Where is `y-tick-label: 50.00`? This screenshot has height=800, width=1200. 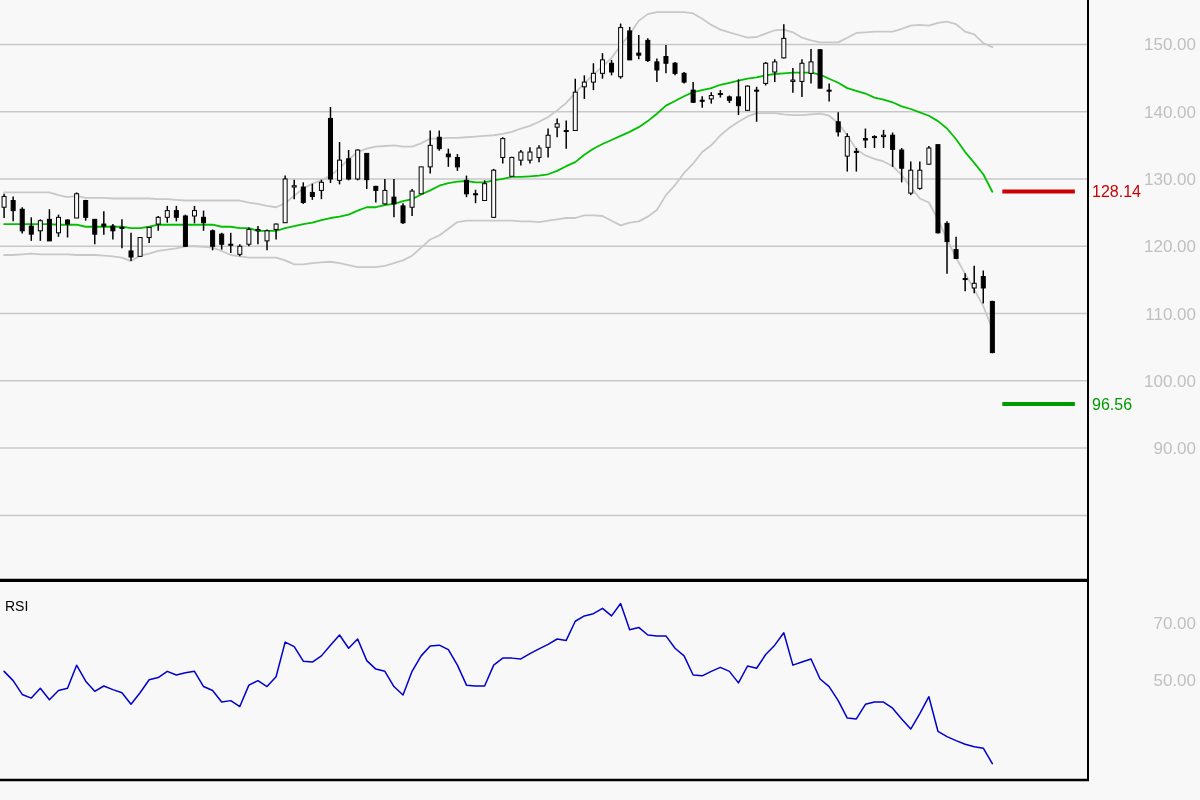
y-tick-label: 50.00 is located at coordinates (1174, 680).